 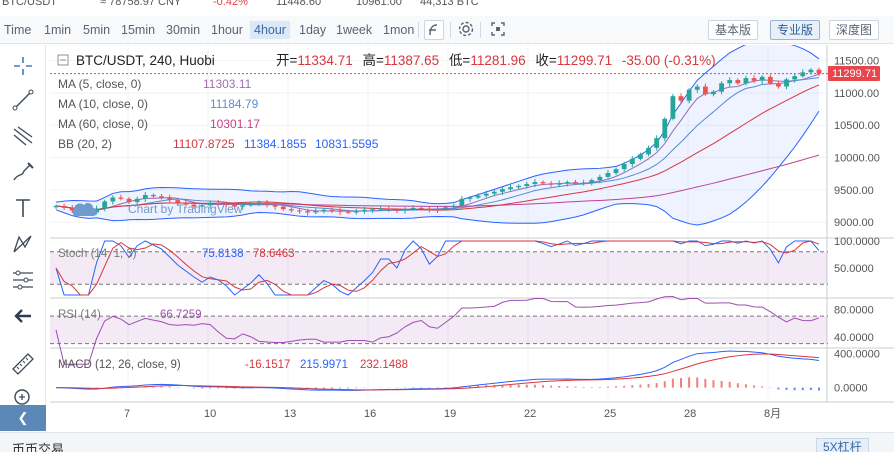 I want to click on bb-upper-value: 11384.1855, so click(x=275, y=144).